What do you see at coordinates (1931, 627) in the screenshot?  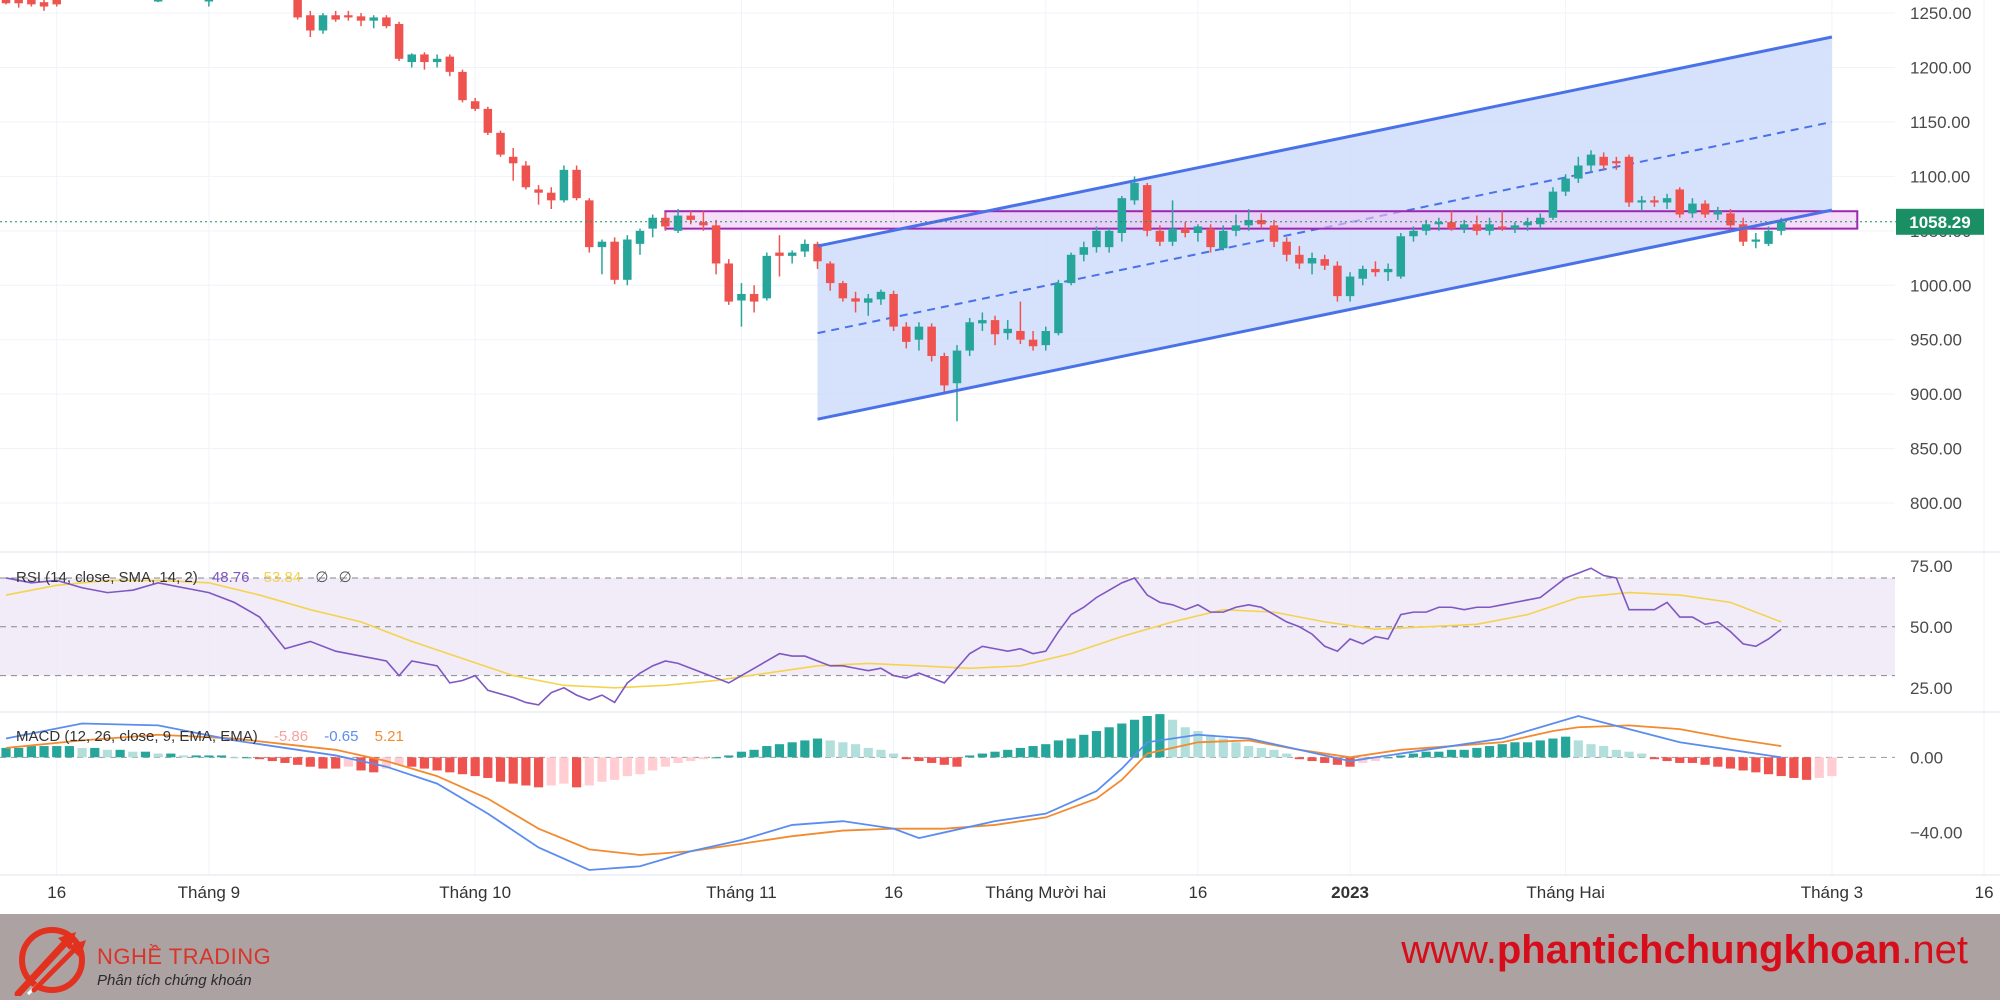 I see `rsi-tick-label: 50.00` at bounding box center [1931, 627].